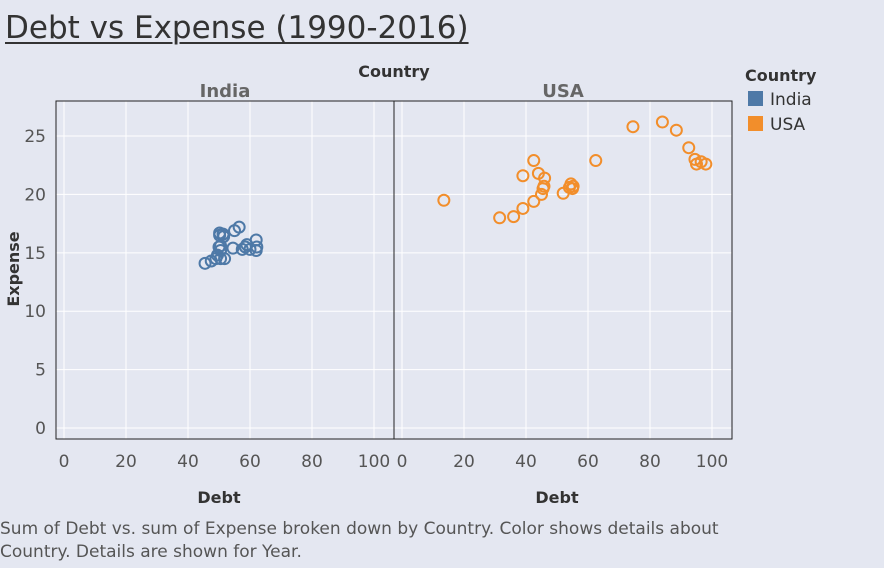 Image resolution: width=884 pixels, height=568 pixels. What do you see at coordinates (788, 125) in the screenshot?
I see `legend-label: USA` at bounding box center [788, 125].